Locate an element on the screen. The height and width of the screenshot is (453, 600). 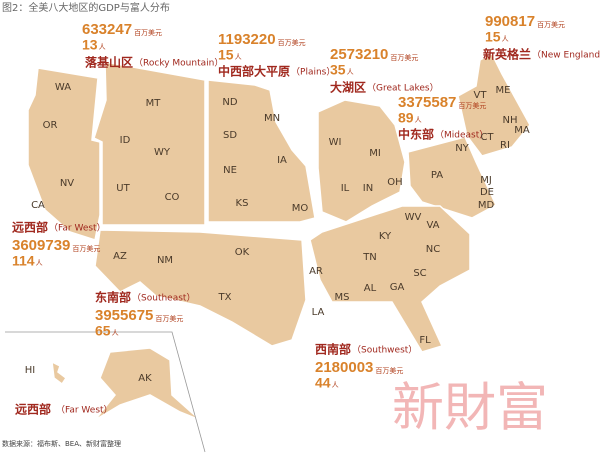
state-label: NH is located at coordinates (510, 120).